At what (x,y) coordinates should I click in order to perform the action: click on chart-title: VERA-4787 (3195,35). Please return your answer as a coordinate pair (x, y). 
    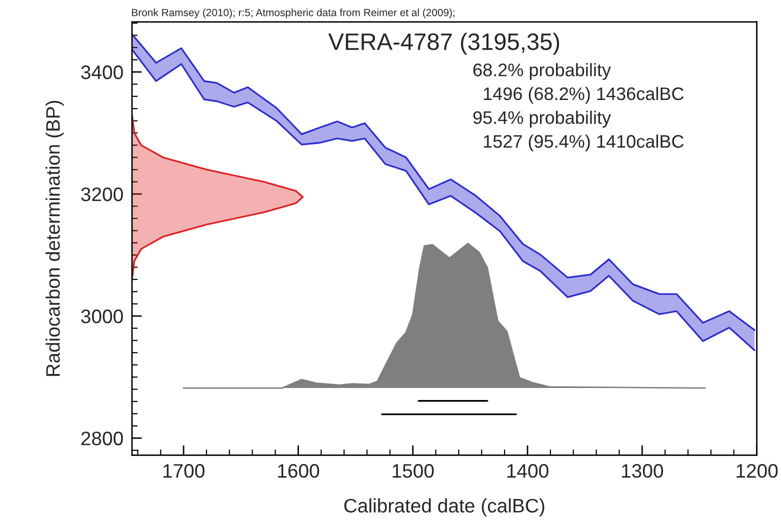
    Looking at the image, I should click on (444, 43).